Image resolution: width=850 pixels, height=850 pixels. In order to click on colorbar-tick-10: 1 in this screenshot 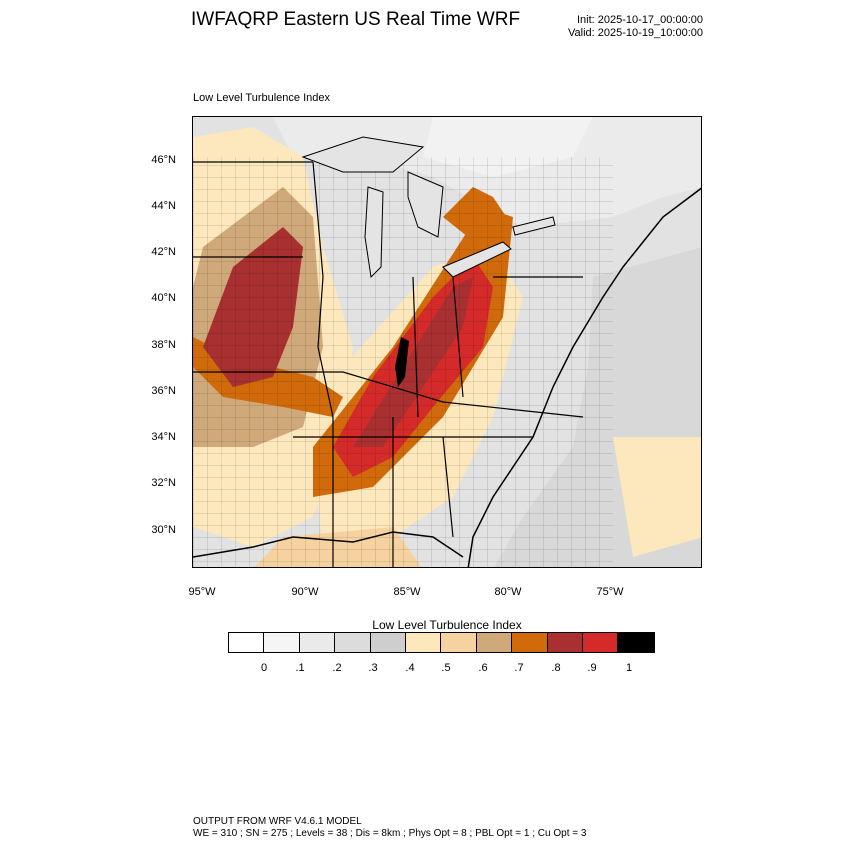, I will do `click(629, 668)`.